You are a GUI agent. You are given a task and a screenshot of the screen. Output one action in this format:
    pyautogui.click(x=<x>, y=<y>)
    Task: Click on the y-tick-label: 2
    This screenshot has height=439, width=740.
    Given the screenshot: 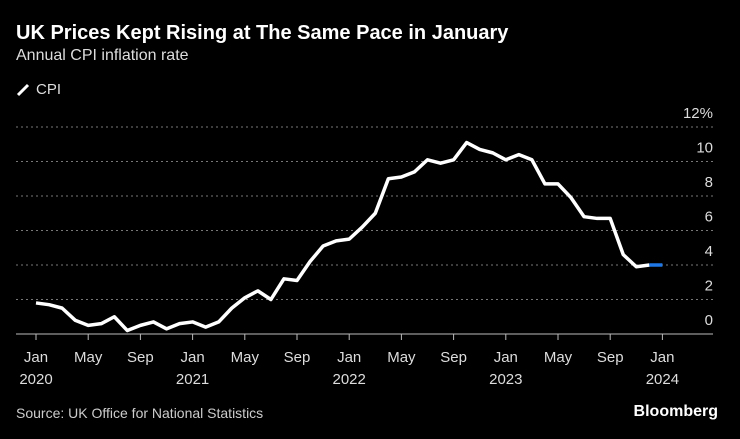 What is the action you would take?
    pyautogui.click(x=709, y=286)
    